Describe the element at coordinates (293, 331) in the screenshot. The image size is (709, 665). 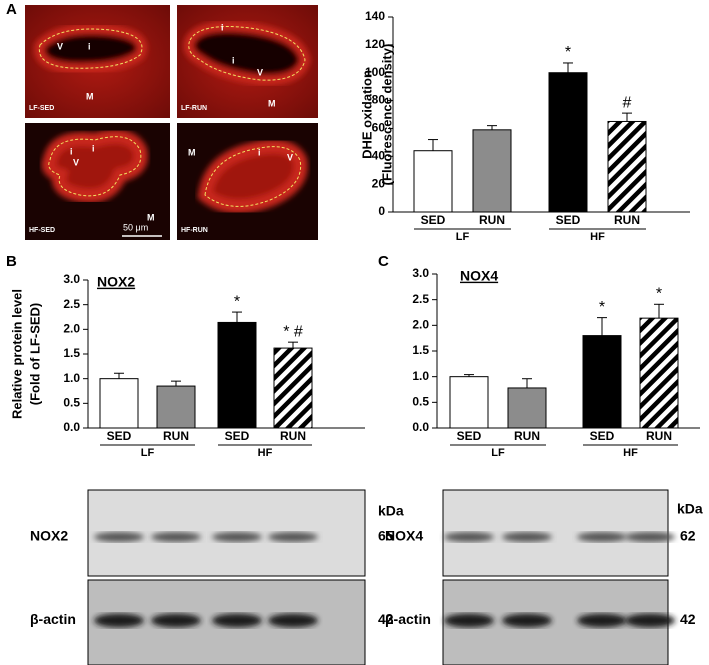
I see `annotation: * #` at that location.